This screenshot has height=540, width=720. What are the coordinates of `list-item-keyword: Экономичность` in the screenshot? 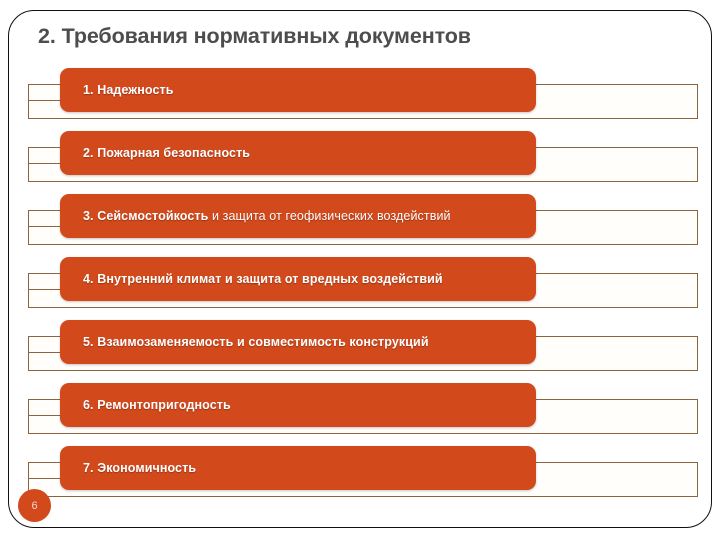 It's located at (147, 468).